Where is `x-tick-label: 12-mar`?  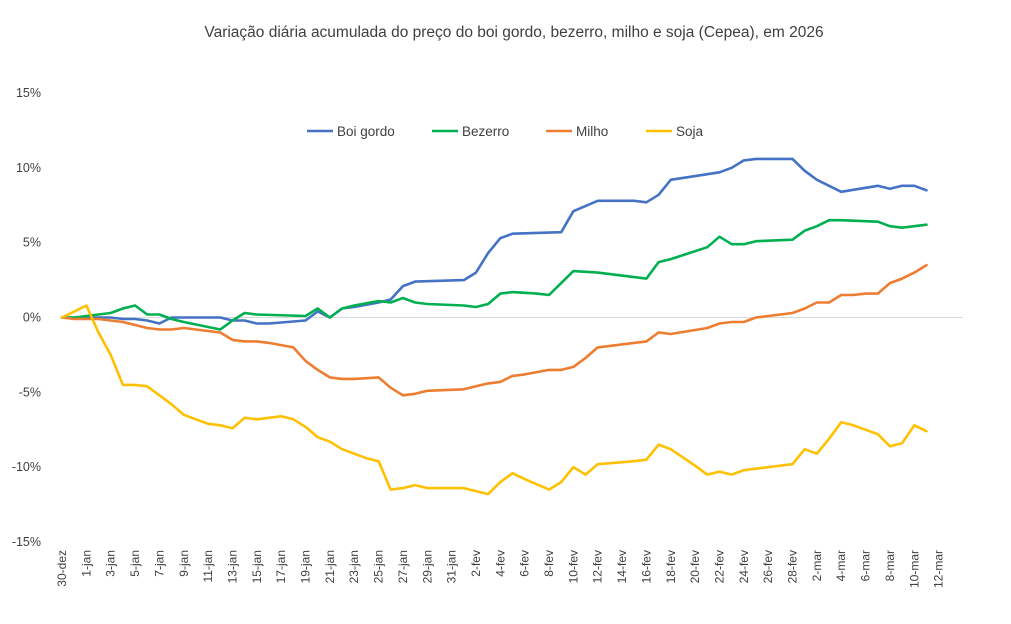
x-tick-label: 12-mar is located at coordinates (939, 569).